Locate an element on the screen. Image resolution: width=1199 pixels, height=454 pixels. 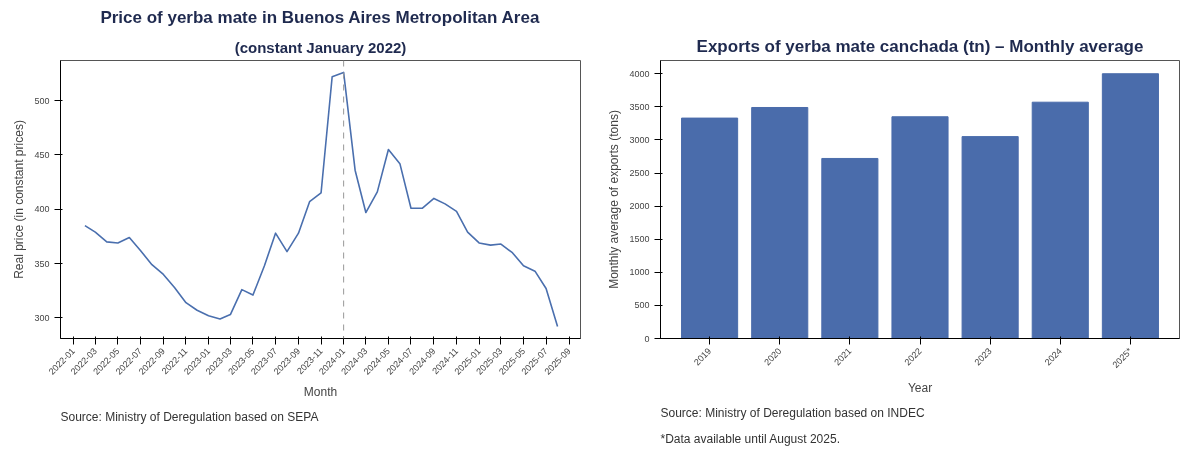
y-tick-label: 1000 is located at coordinates (639, 272).